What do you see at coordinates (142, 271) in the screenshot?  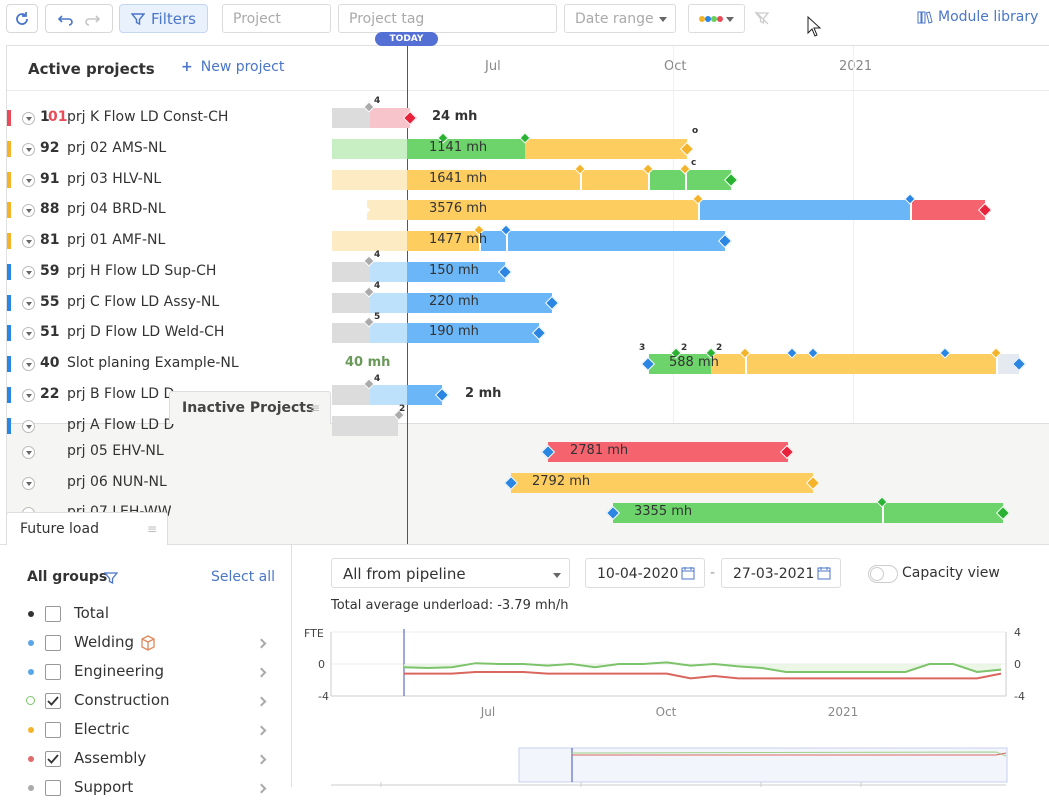 I see `project-name: prj H Flow LD Sup-CH` at bounding box center [142, 271].